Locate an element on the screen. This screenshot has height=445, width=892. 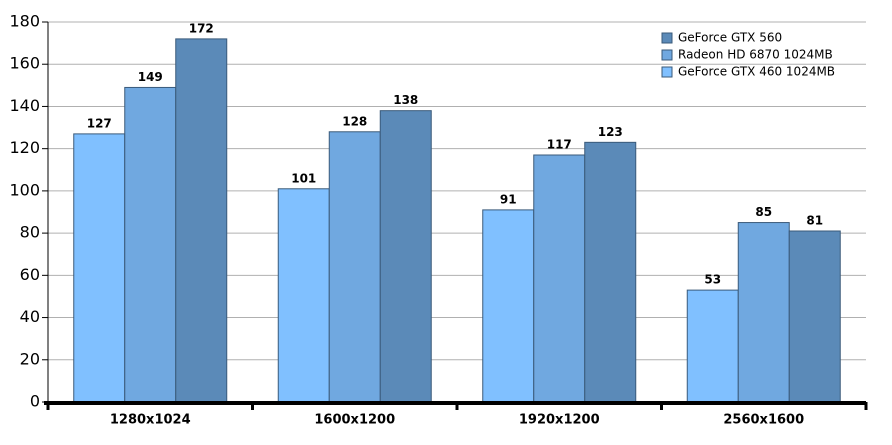
y-tick-label: 80 is located at coordinates (30, 232).